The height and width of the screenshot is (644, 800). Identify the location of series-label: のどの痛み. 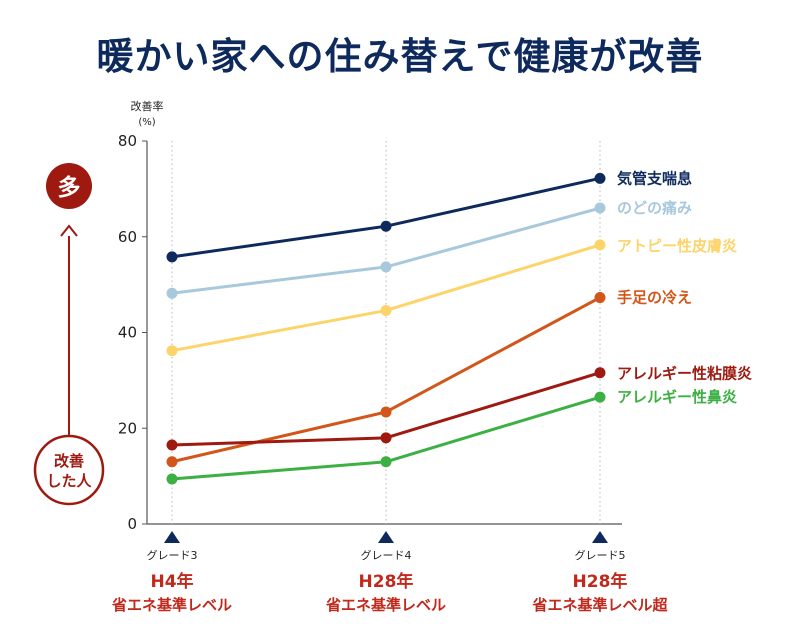
(654, 208).